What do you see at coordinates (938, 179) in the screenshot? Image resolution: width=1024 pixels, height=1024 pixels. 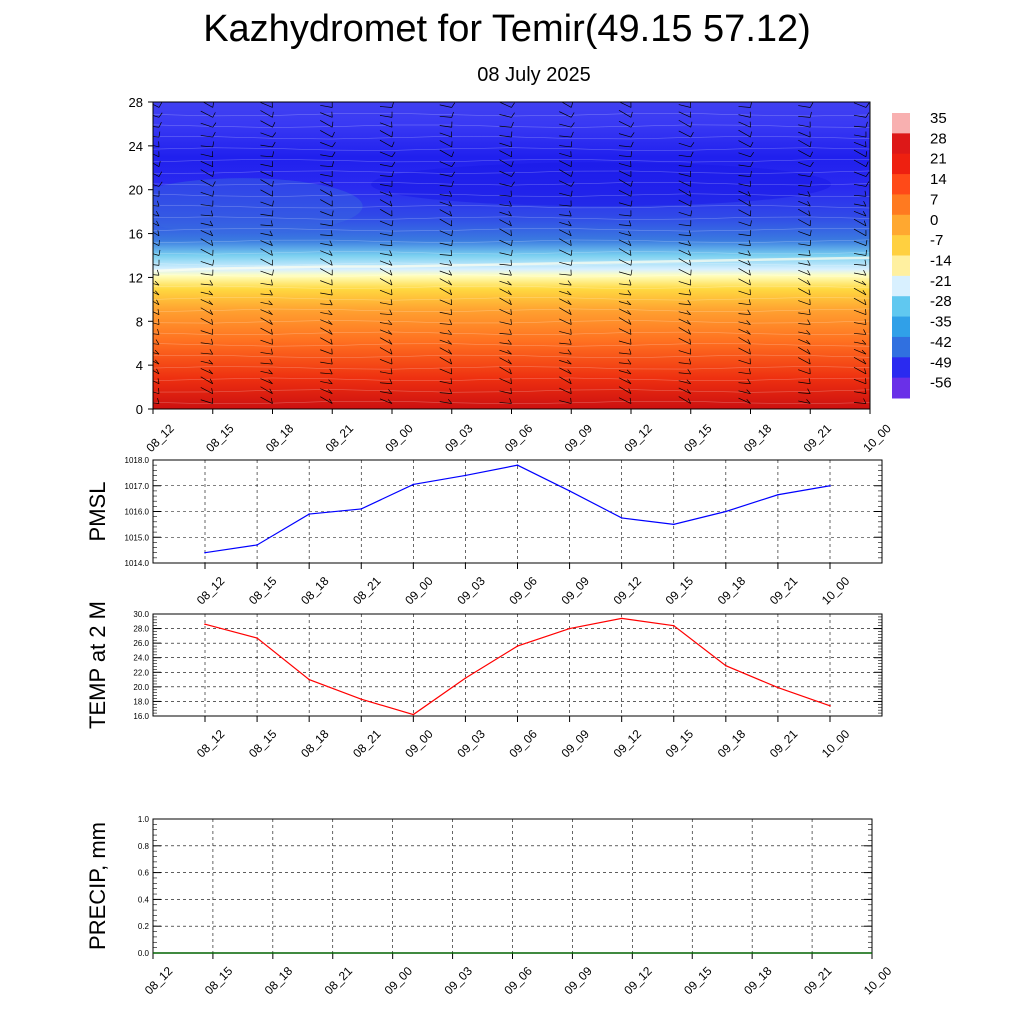 I see `colorbar-label: 14` at bounding box center [938, 179].